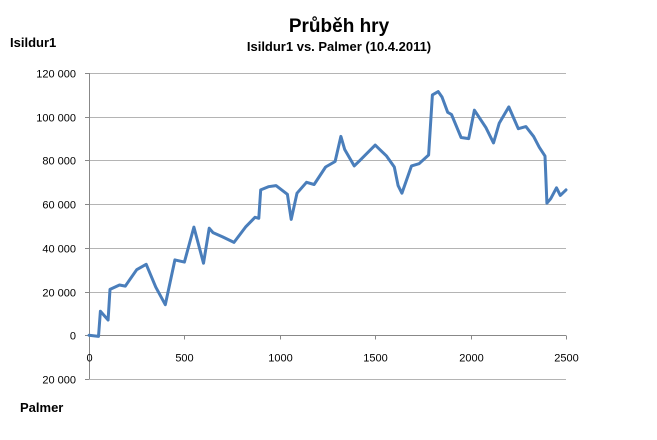  I want to click on chart-subtitle: Isildur1 vs. Palmer (10.4.2011), so click(339, 46).